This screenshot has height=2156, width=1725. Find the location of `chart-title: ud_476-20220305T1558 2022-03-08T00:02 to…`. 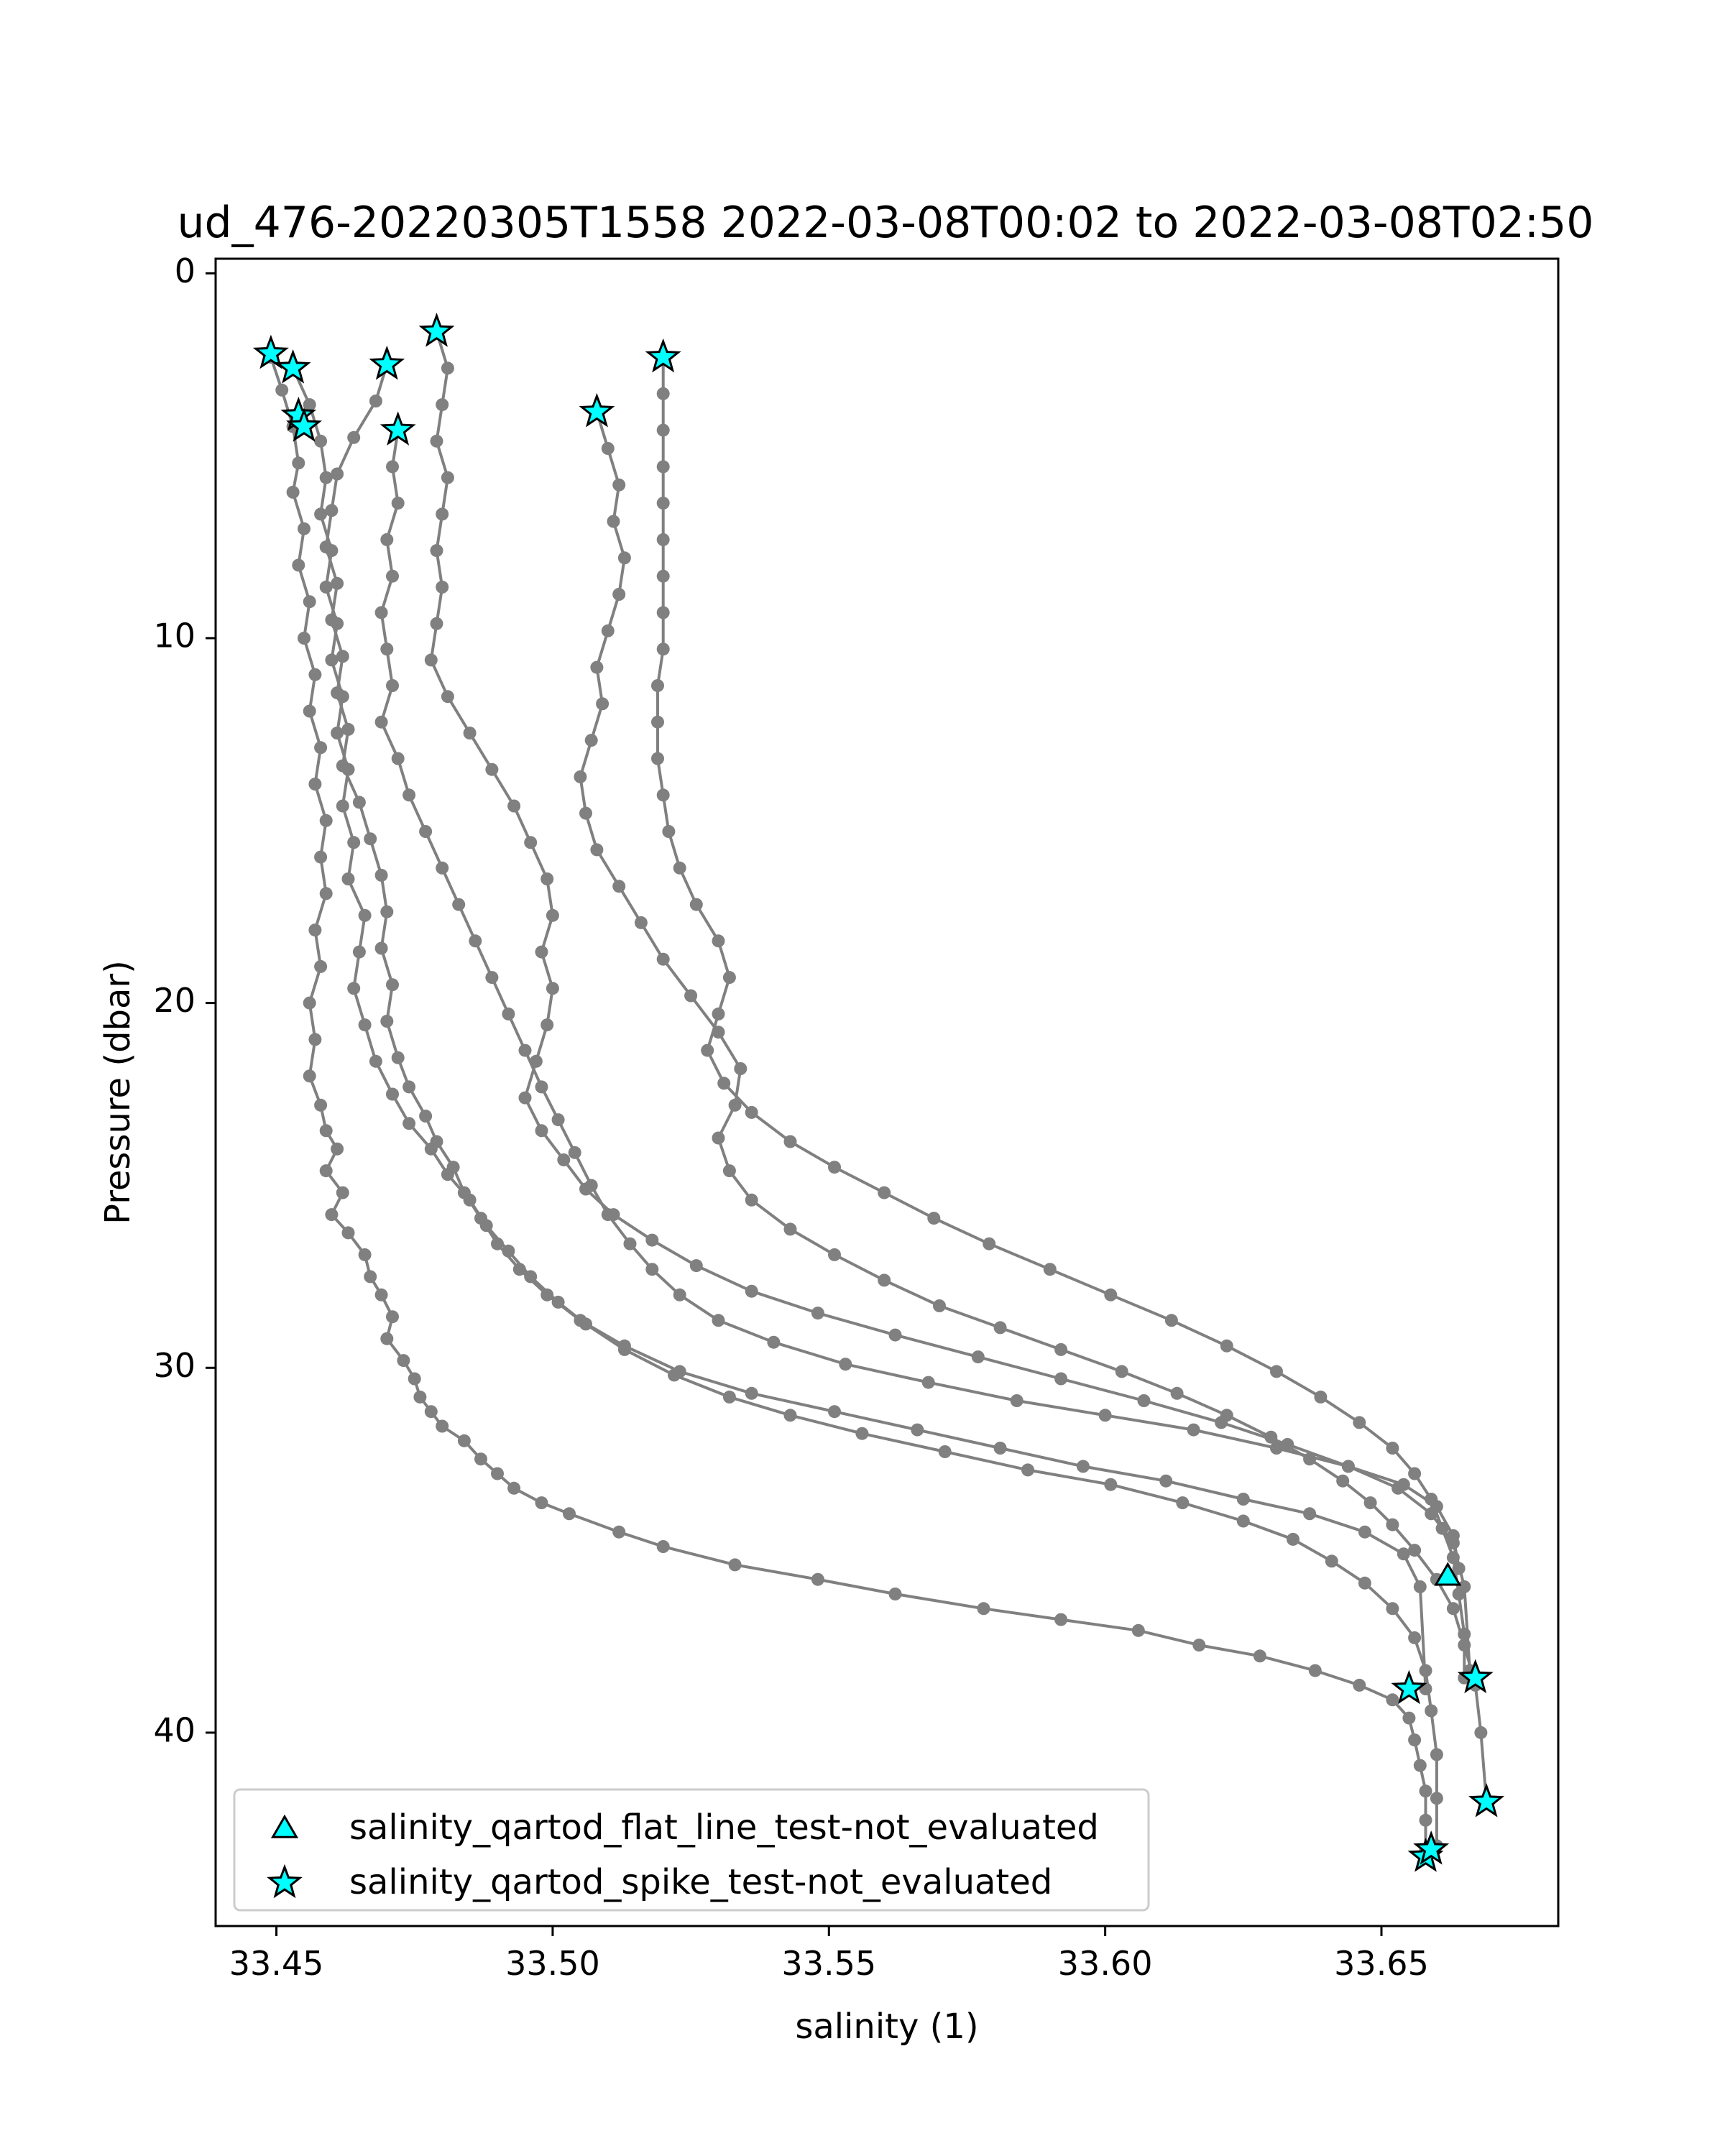

chart-title: ud_476-20220305T1558 2022-03-08T00:02 to… is located at coordinates (886, 223).